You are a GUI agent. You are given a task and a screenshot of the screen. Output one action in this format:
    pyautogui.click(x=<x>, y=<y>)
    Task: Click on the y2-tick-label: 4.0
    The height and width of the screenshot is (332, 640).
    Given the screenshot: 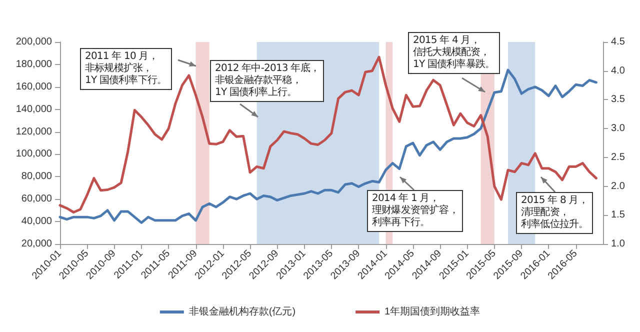 What is the action you would take?
    pyautogui.click(x=618, y=70)
    